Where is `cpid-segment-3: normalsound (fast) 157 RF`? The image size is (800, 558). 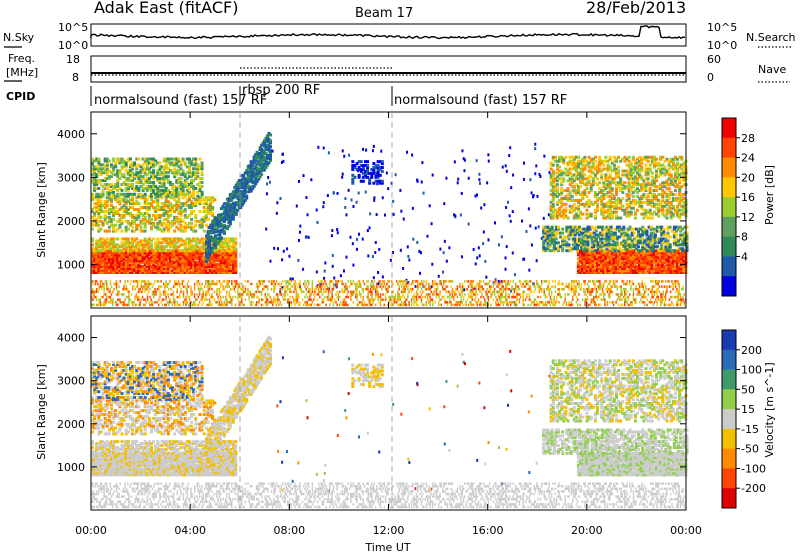
cpid-segment-3: normalsound (fast) 157 RF is located at coordinates (480, 100).